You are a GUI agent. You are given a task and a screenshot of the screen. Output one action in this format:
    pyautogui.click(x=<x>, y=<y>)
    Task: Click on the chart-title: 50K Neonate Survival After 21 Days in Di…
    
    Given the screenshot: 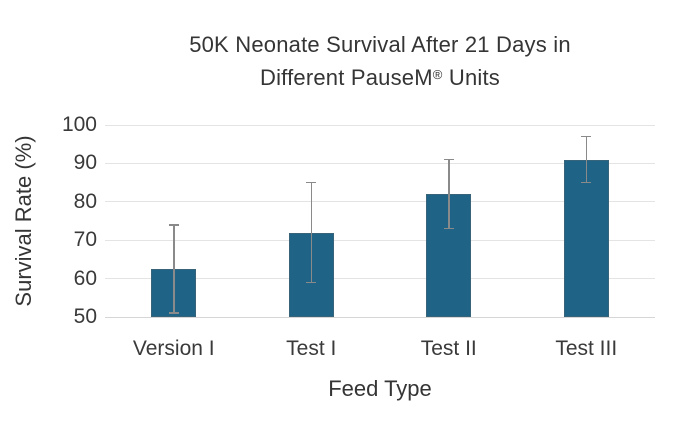 What is the action you would take?
    pyautogui.click(x=380, y=61)
    